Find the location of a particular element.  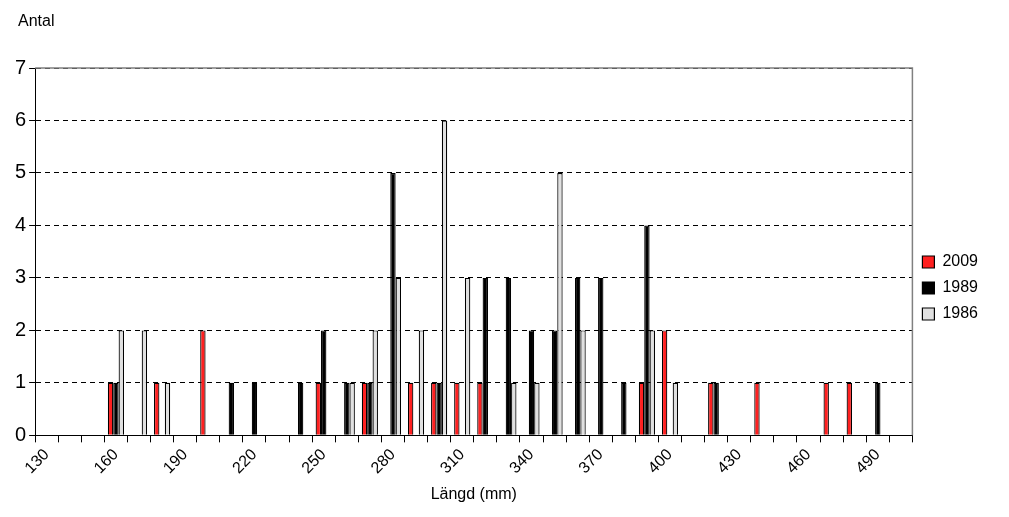

legend-label: 1989 is located at coordinates (960, 287).